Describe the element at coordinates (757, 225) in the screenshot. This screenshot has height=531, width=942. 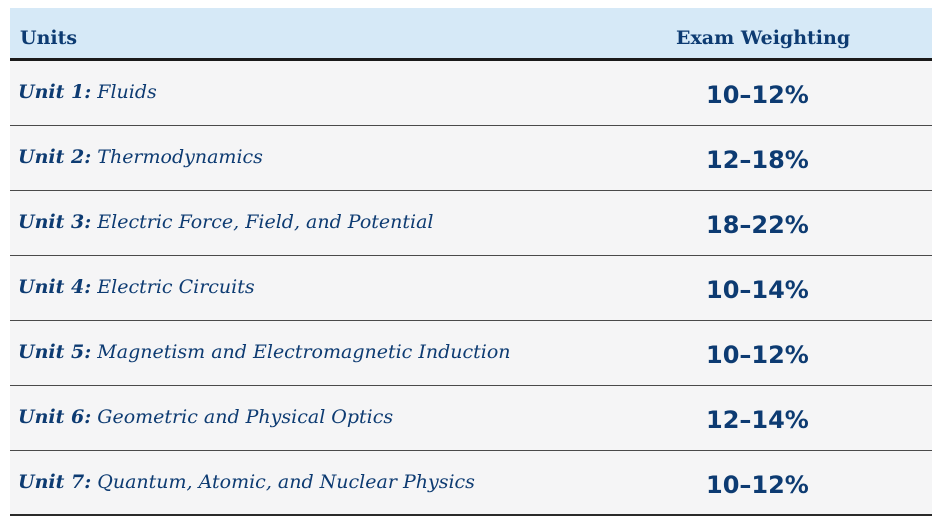
I see `weighting-cell: 18–22%` at that location.